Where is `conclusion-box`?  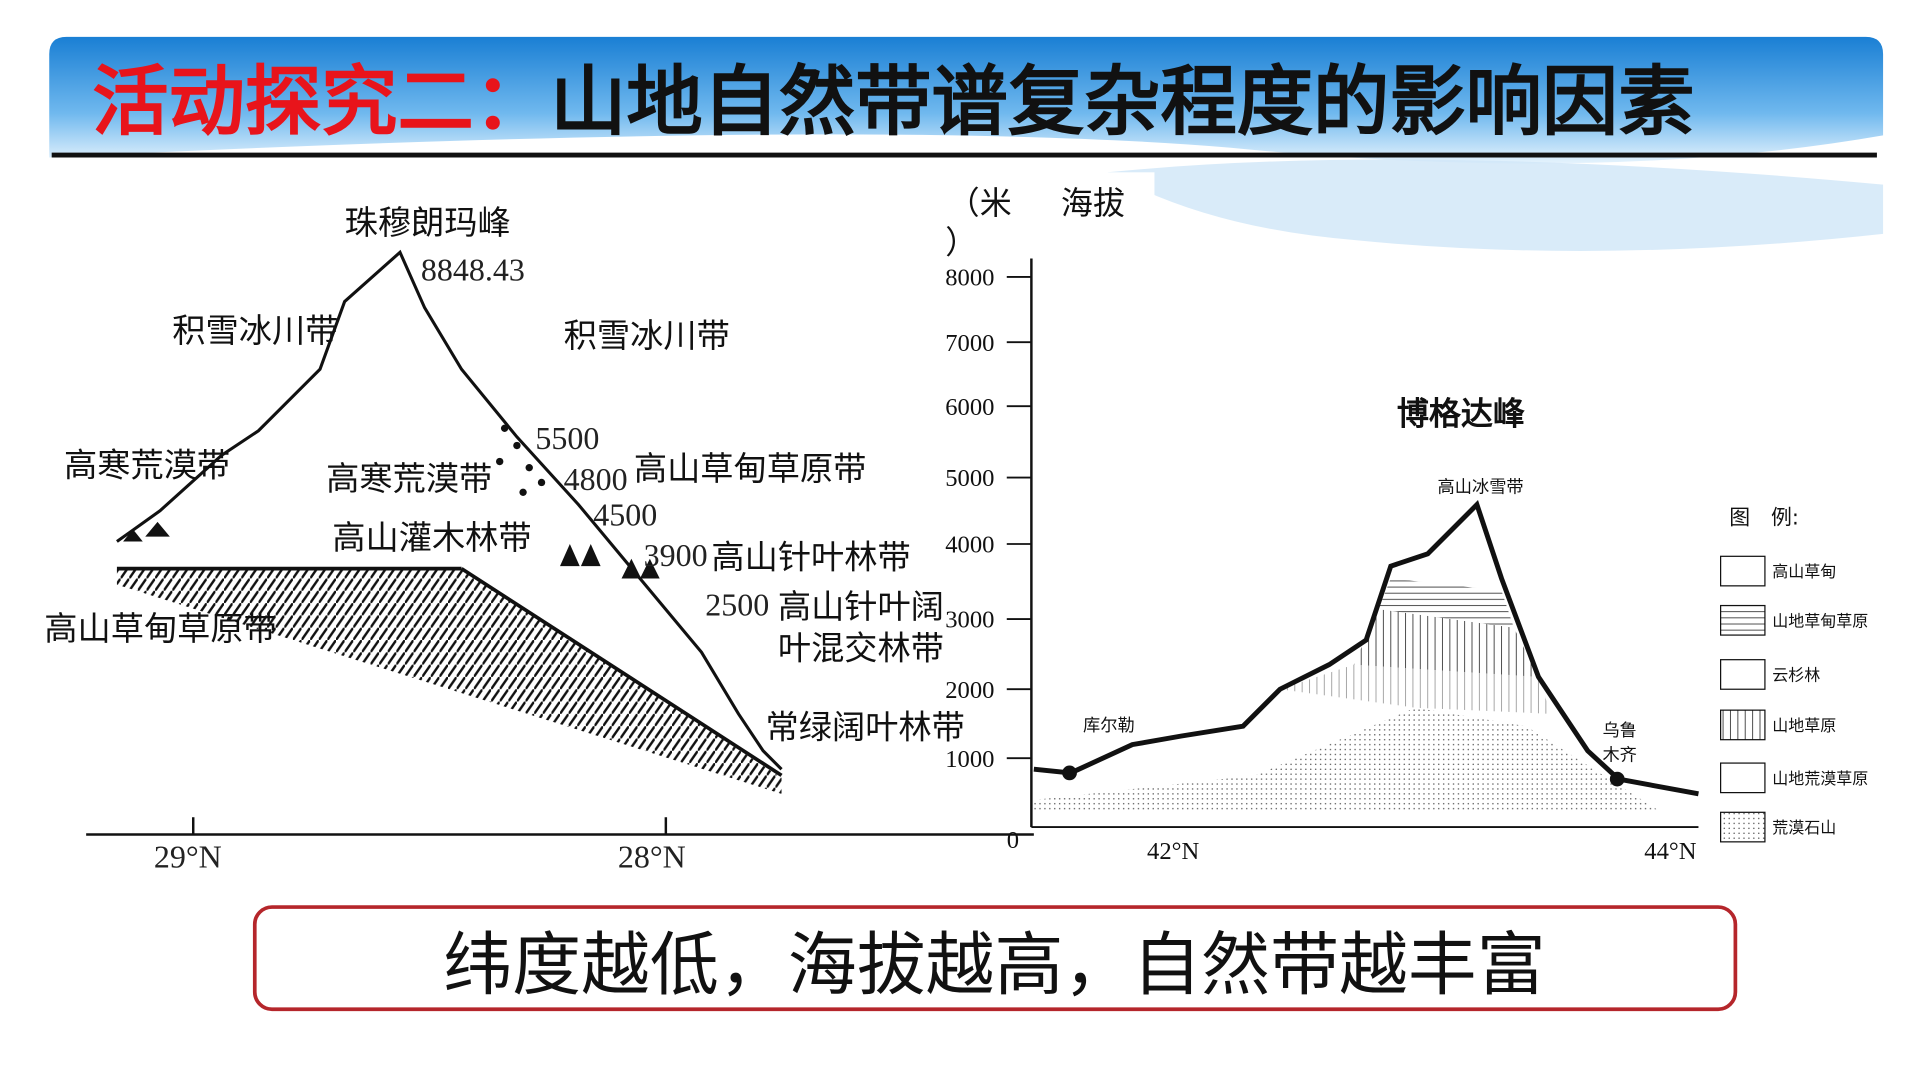 conclusion-box is located at coordinates (995, 958).